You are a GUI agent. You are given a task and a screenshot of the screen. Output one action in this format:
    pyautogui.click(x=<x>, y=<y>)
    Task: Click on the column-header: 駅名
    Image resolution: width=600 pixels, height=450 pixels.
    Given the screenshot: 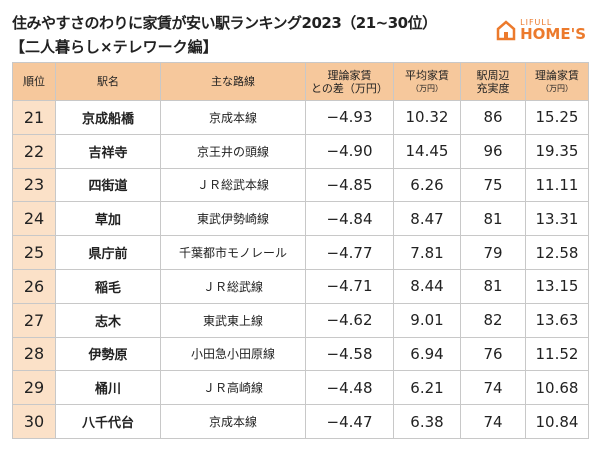 What is the action you would take?
    pyautogui.click(x=108, y=81)
    